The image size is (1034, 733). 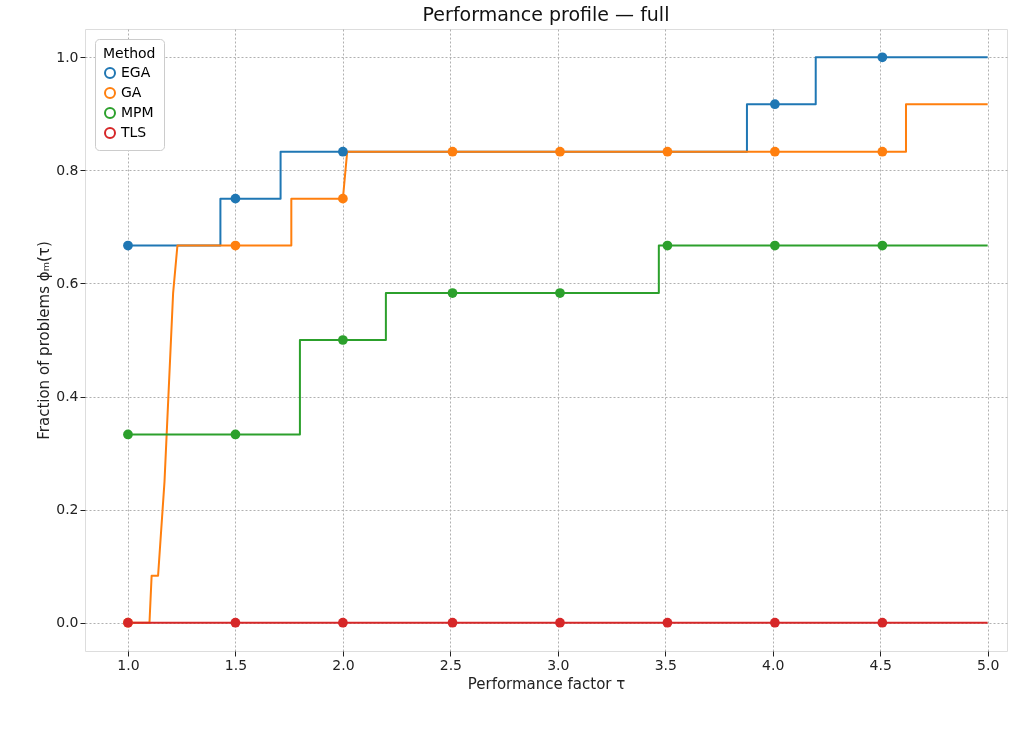 I want to click on y-tick-label: 0.8, so click(x=67, y=169).